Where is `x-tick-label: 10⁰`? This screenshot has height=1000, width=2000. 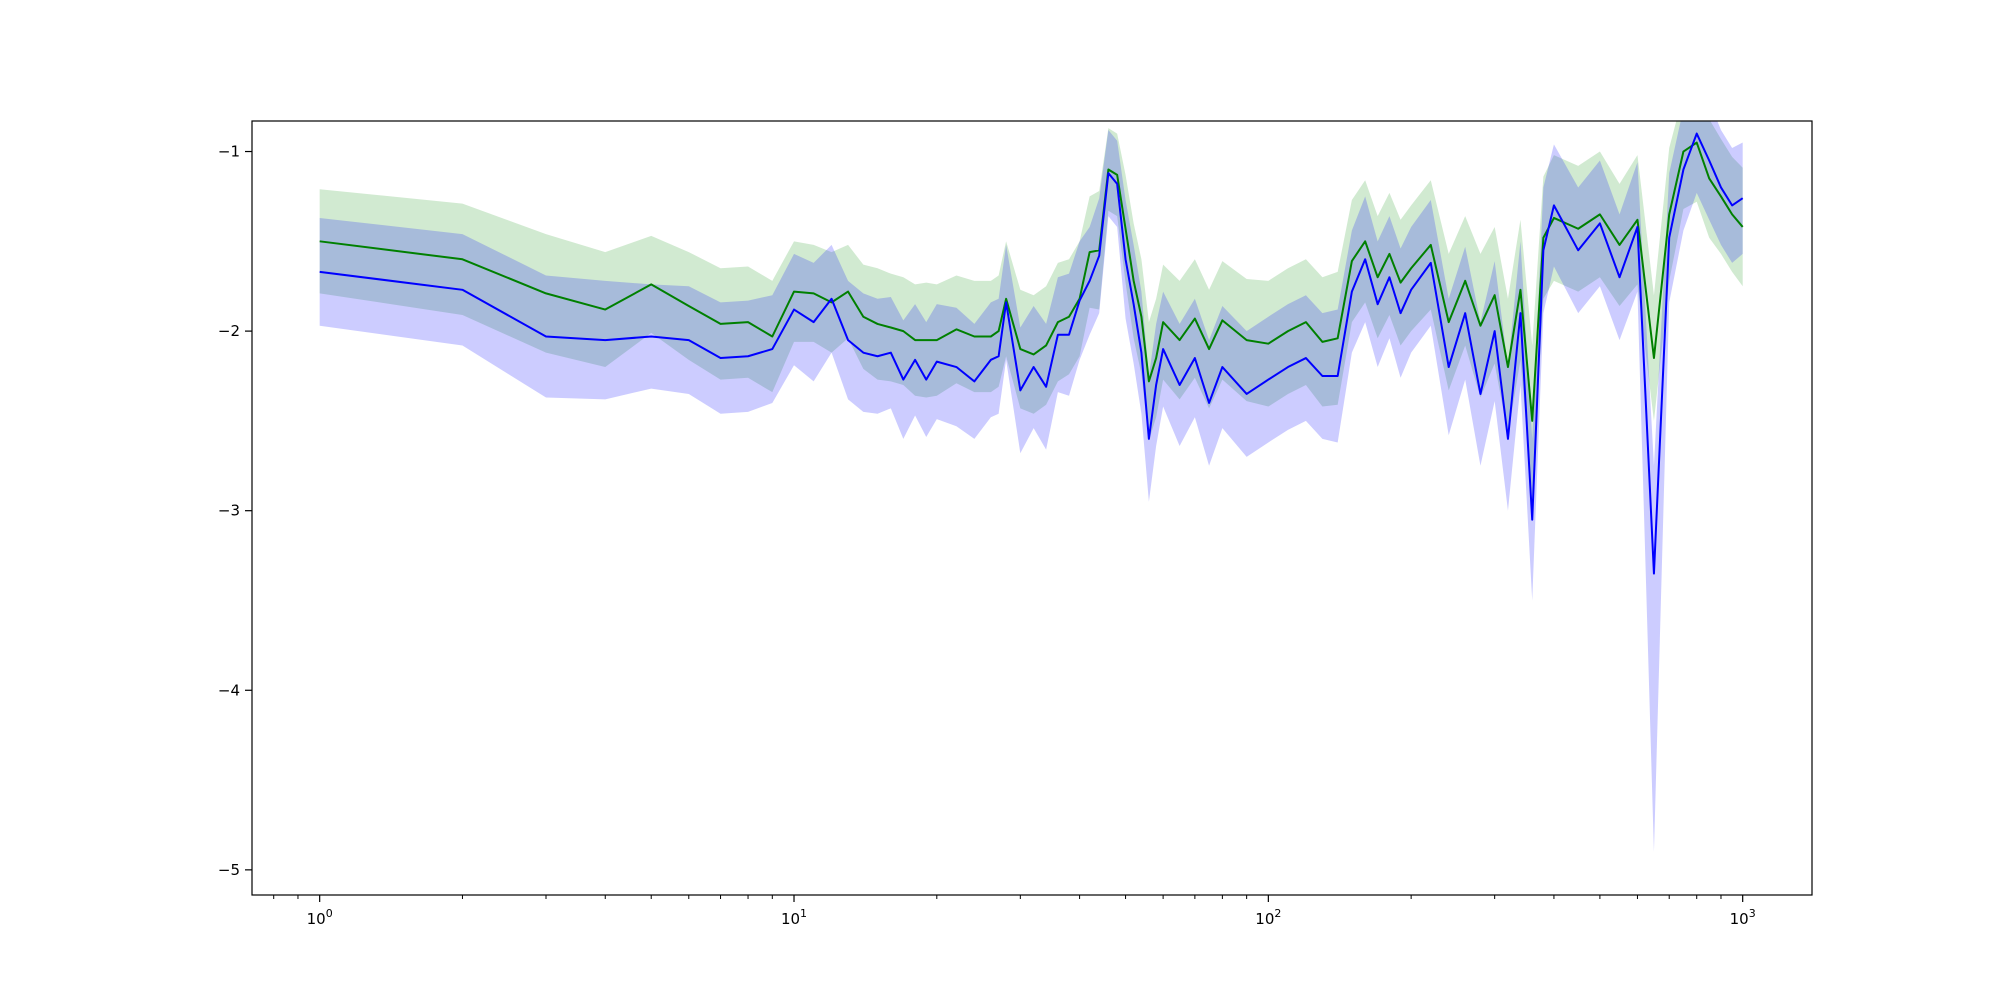 x-tick-label: 10⁰ is located at coordinates (320, 917).